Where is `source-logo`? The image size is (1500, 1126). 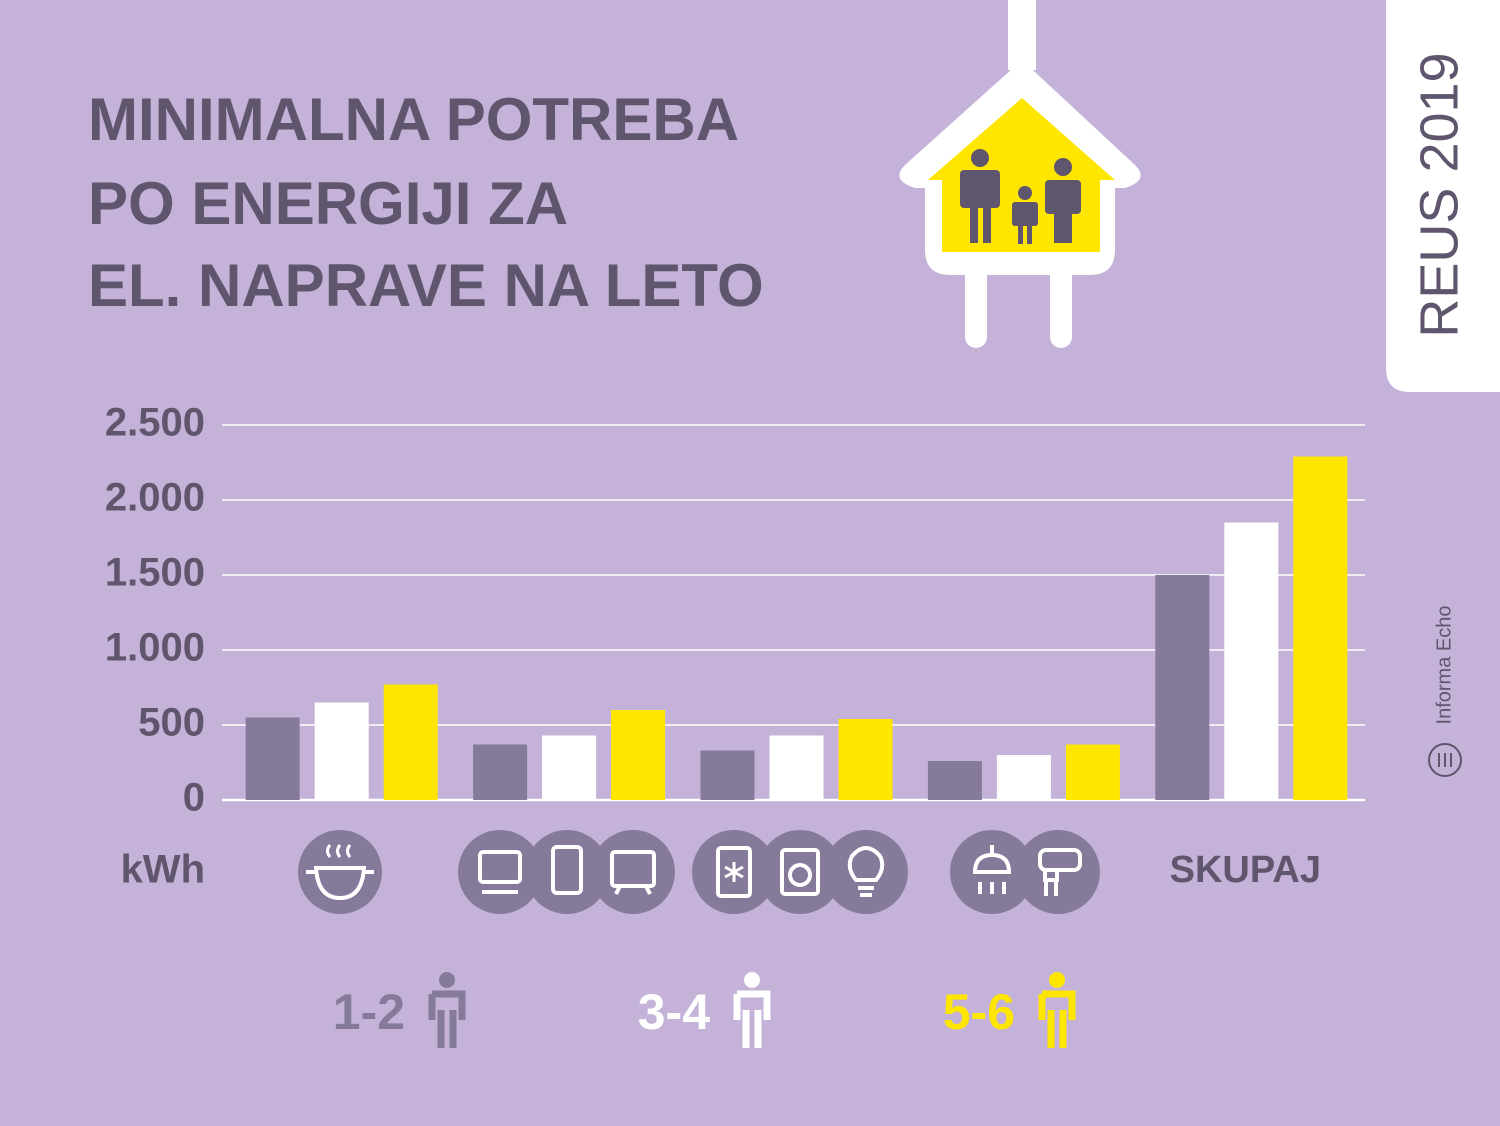
source-logo is located at coordinates (1445, 760).